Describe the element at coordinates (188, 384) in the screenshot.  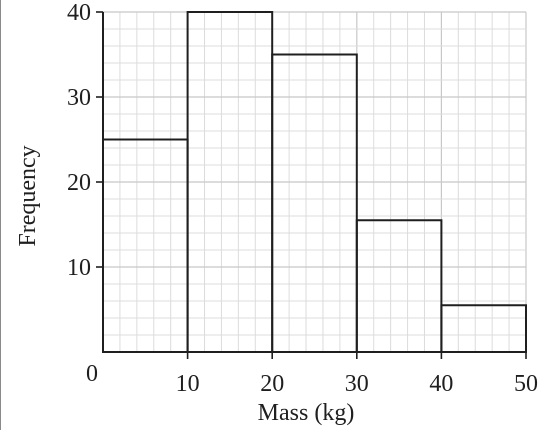
I see `x-tick-label-10: 10` at that location.